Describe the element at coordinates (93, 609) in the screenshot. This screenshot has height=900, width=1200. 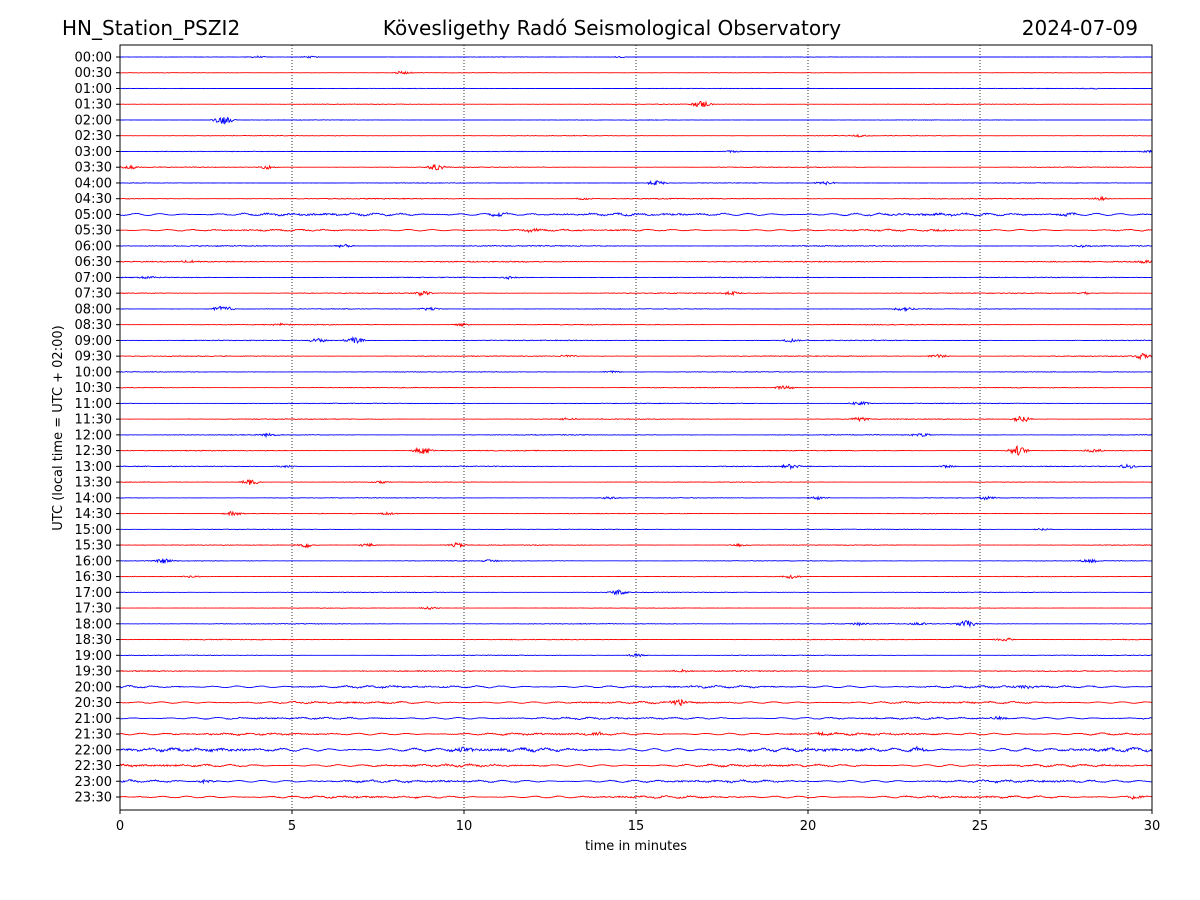
I see `y-tick-label: 17:30` at that location.